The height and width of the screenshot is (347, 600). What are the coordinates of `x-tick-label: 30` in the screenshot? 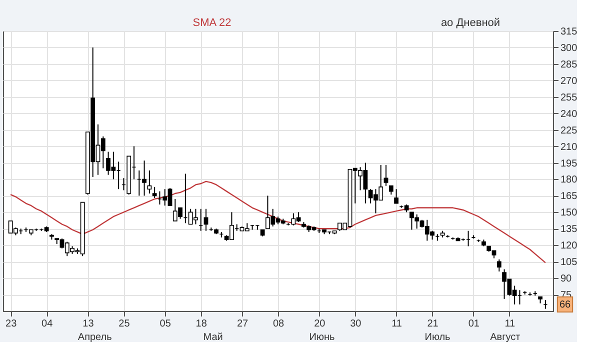 It's located at (356, 324).